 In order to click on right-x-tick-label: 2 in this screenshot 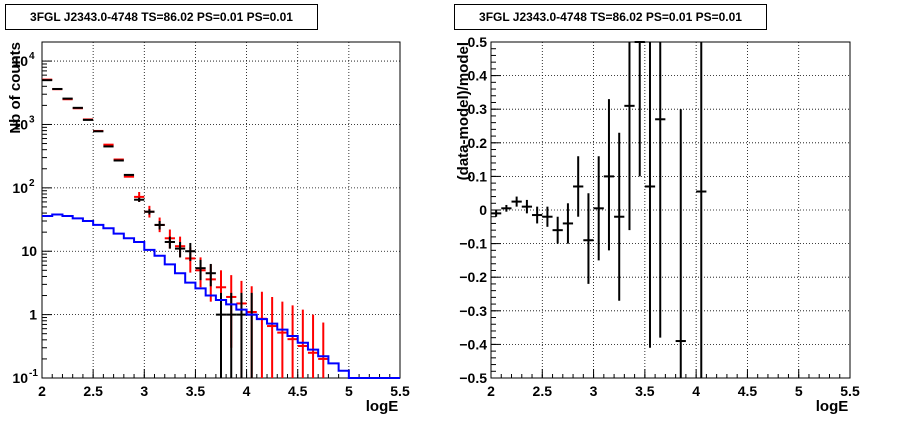, I will do `click(491, 391)`.